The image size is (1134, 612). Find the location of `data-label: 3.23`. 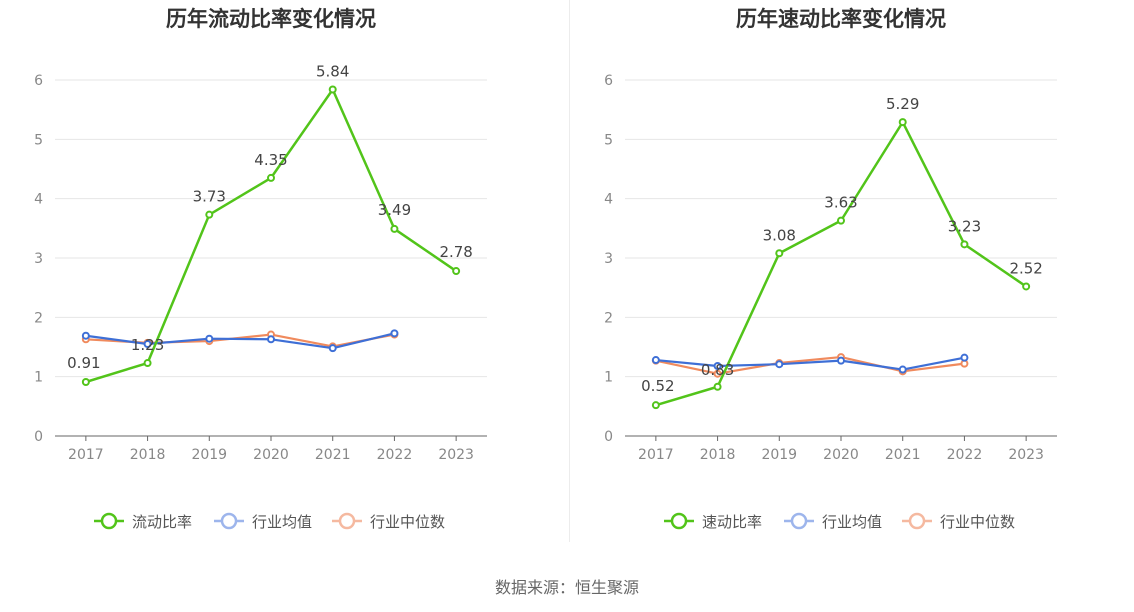

data-label: 3.23 is located at coordinates (964, 226).